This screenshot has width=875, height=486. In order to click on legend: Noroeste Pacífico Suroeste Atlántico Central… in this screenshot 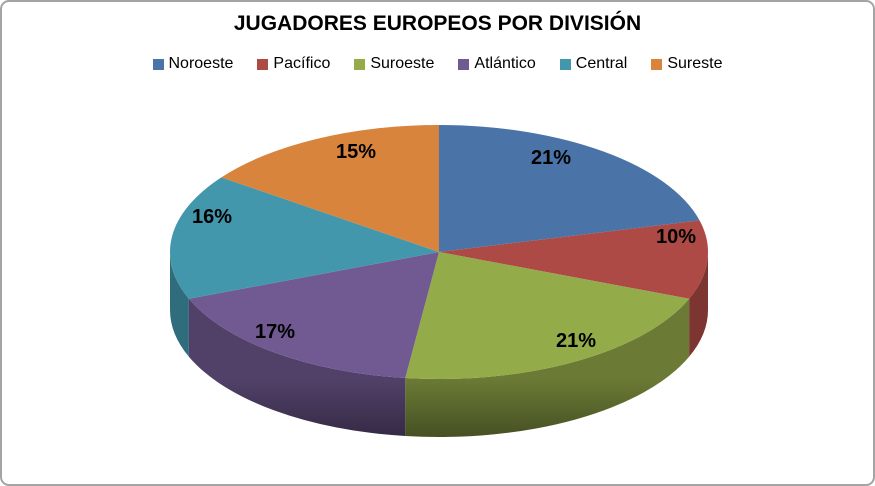, I will do `click(437, 64)`.